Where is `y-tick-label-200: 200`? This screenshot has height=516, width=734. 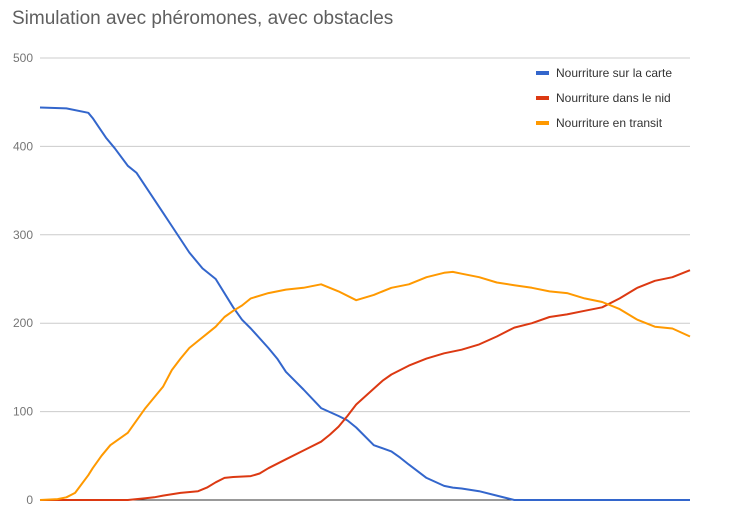
y-tick-label-200: 200 is located at coordinates (23, 323).